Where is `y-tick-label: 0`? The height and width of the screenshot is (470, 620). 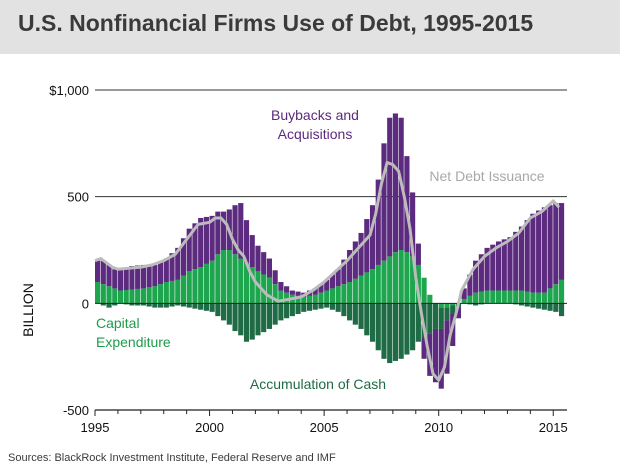 y-tick-label: 0 is located at coordinates (85, 303).